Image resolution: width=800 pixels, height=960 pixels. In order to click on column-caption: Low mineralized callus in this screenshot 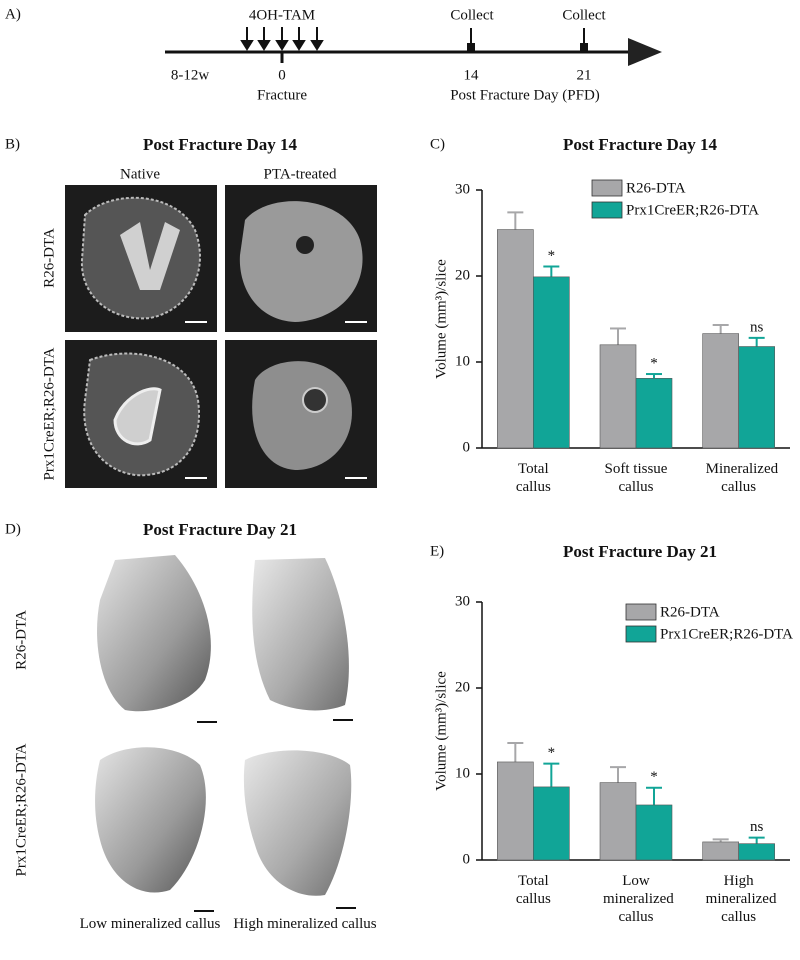, I will do `click(150, 924)`.